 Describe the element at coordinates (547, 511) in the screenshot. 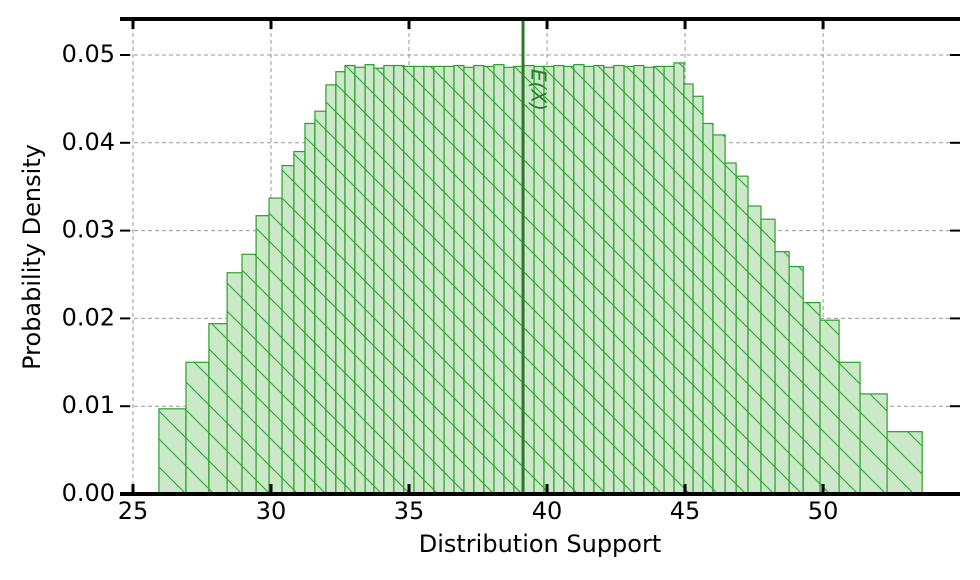

I see `x-tick-label: 40` at that location.